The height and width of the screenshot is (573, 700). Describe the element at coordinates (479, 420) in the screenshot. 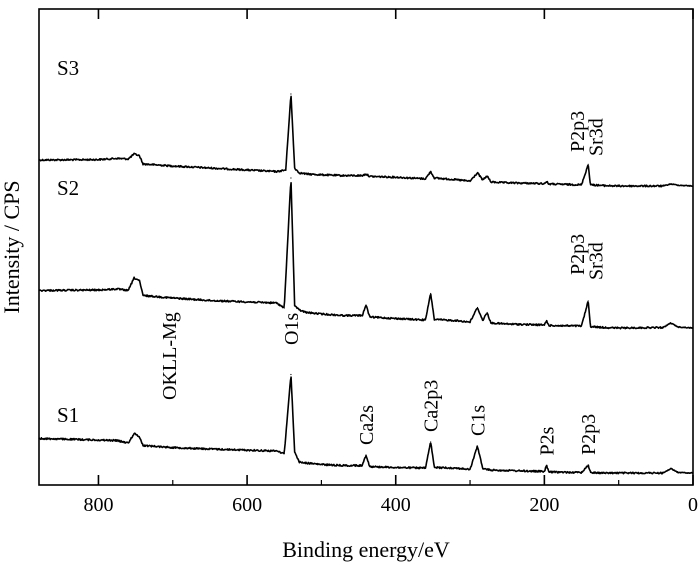

I see `peak-label-c1s-s1: C1s` at that location.